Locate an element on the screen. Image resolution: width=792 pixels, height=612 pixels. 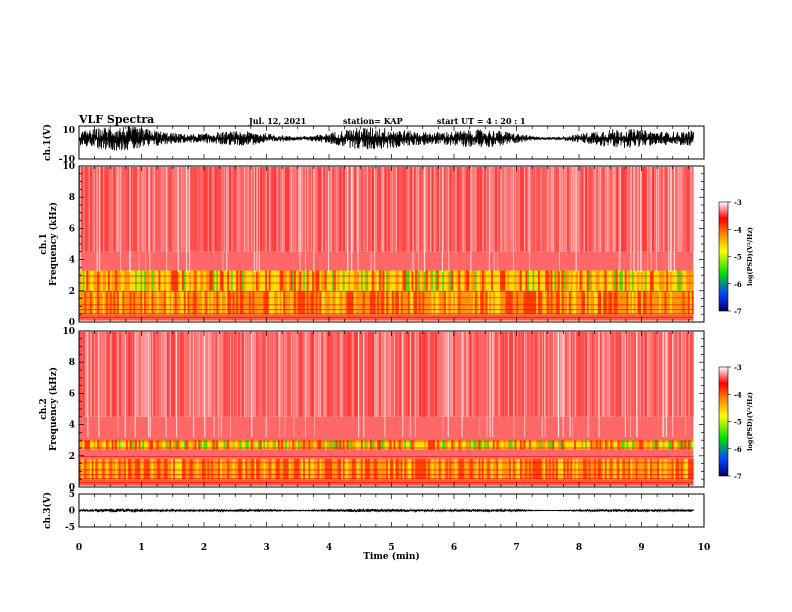
colorbar-tick-label: -7 is located at coordinates (738, 476).